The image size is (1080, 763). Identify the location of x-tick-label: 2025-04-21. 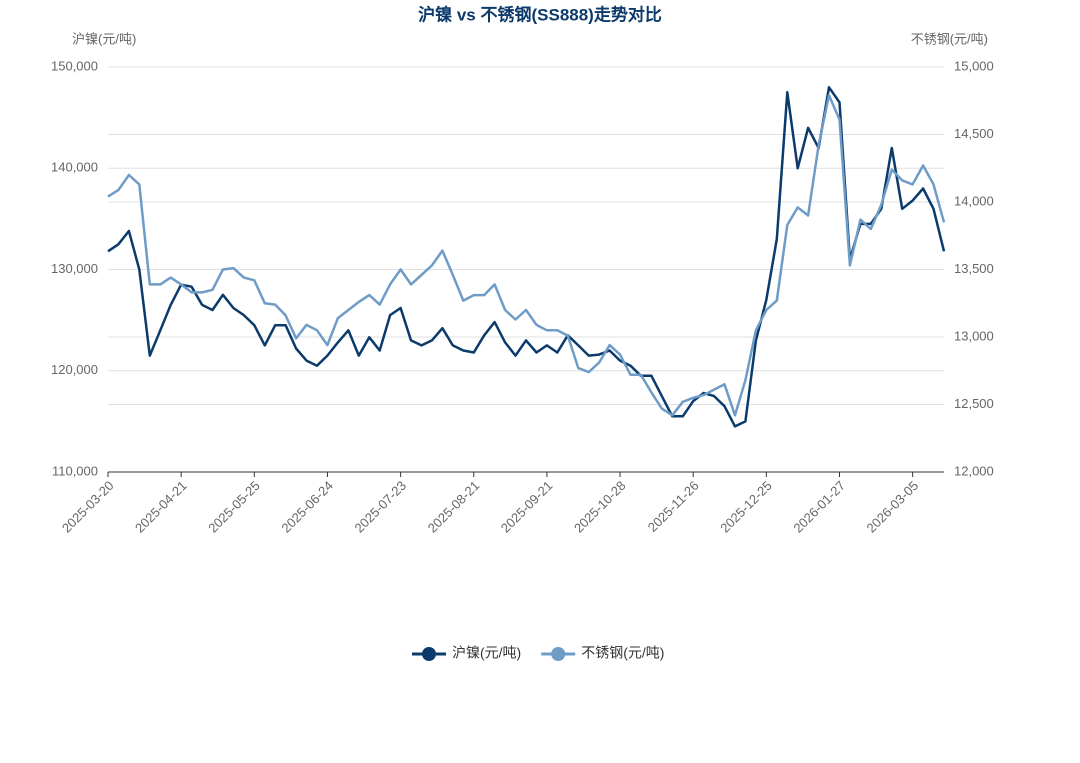
(161, 507).